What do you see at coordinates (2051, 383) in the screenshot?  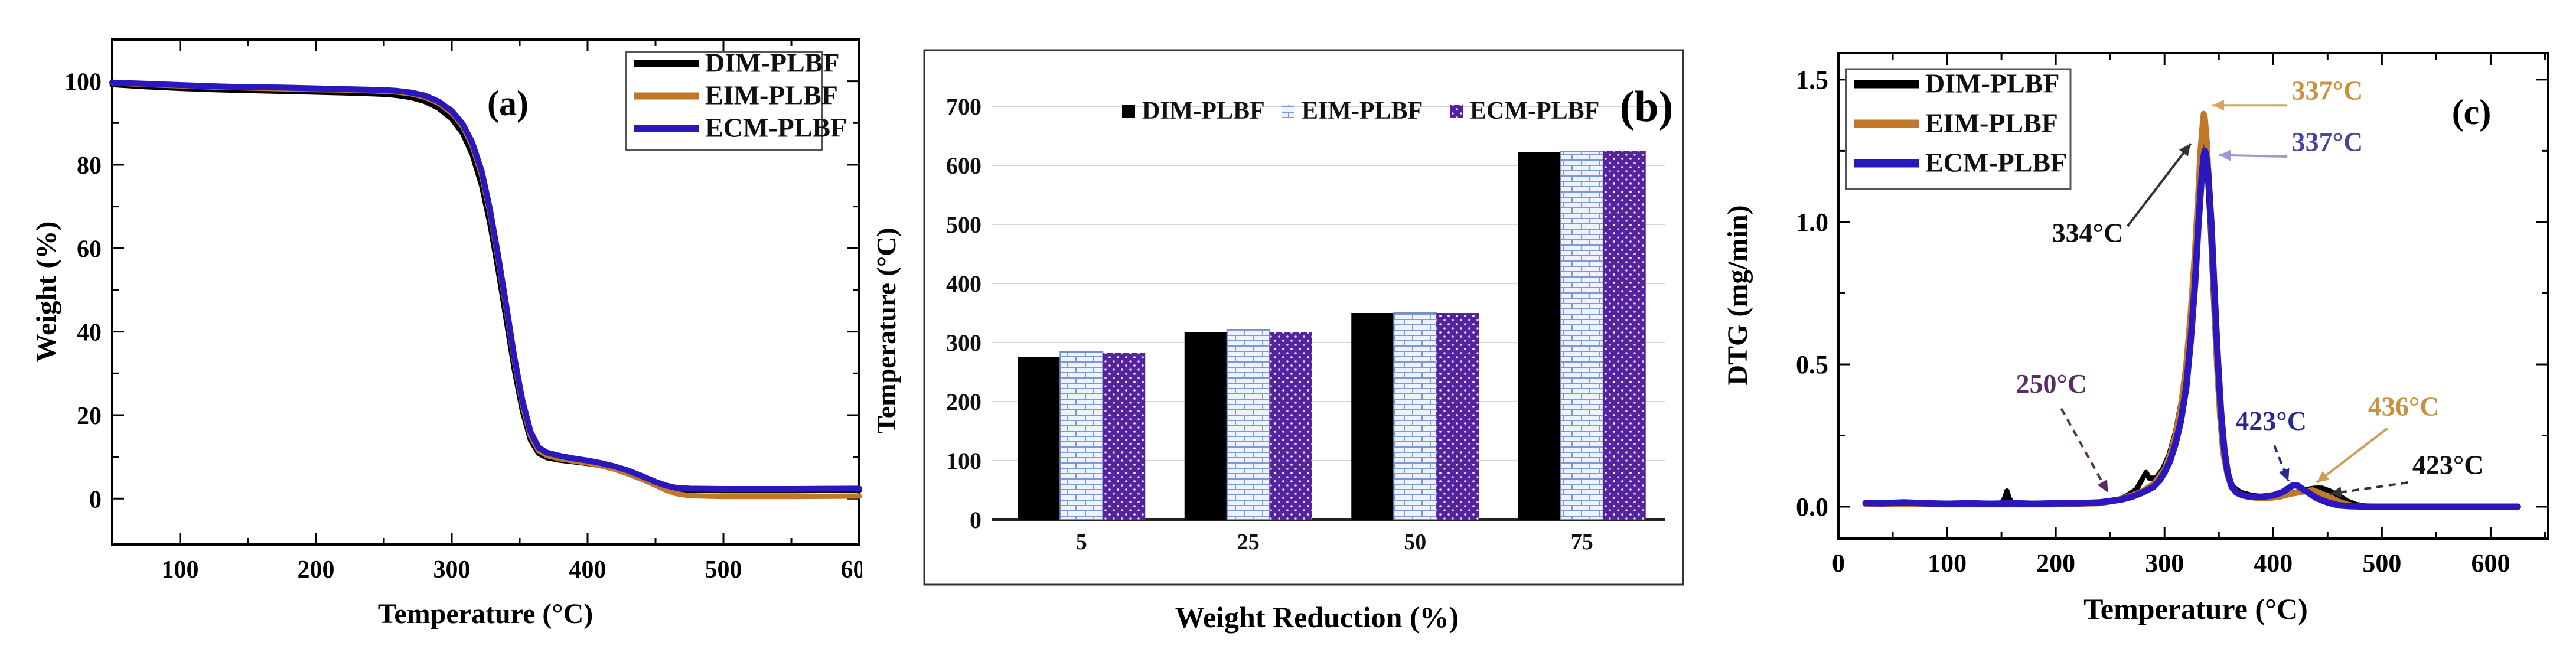 I see `annotation-temperature-label: 250°C` at bounding box center [2051, 383].